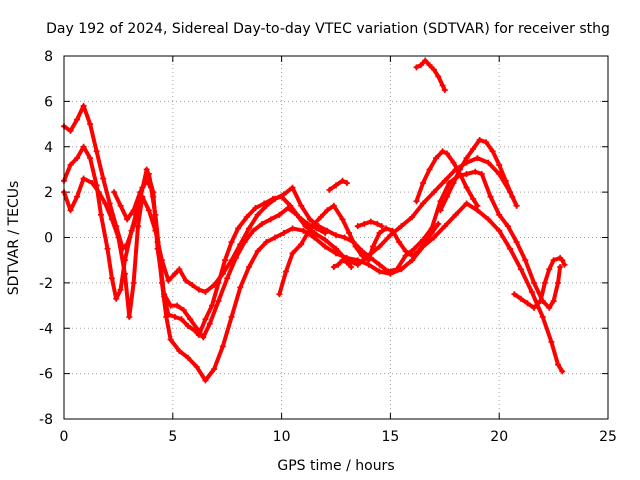 This screenshot has height=480, width=640. Describe the element at coordinates (608, 437) in the screenshot. I see `x-tick-label: 25` at that location.